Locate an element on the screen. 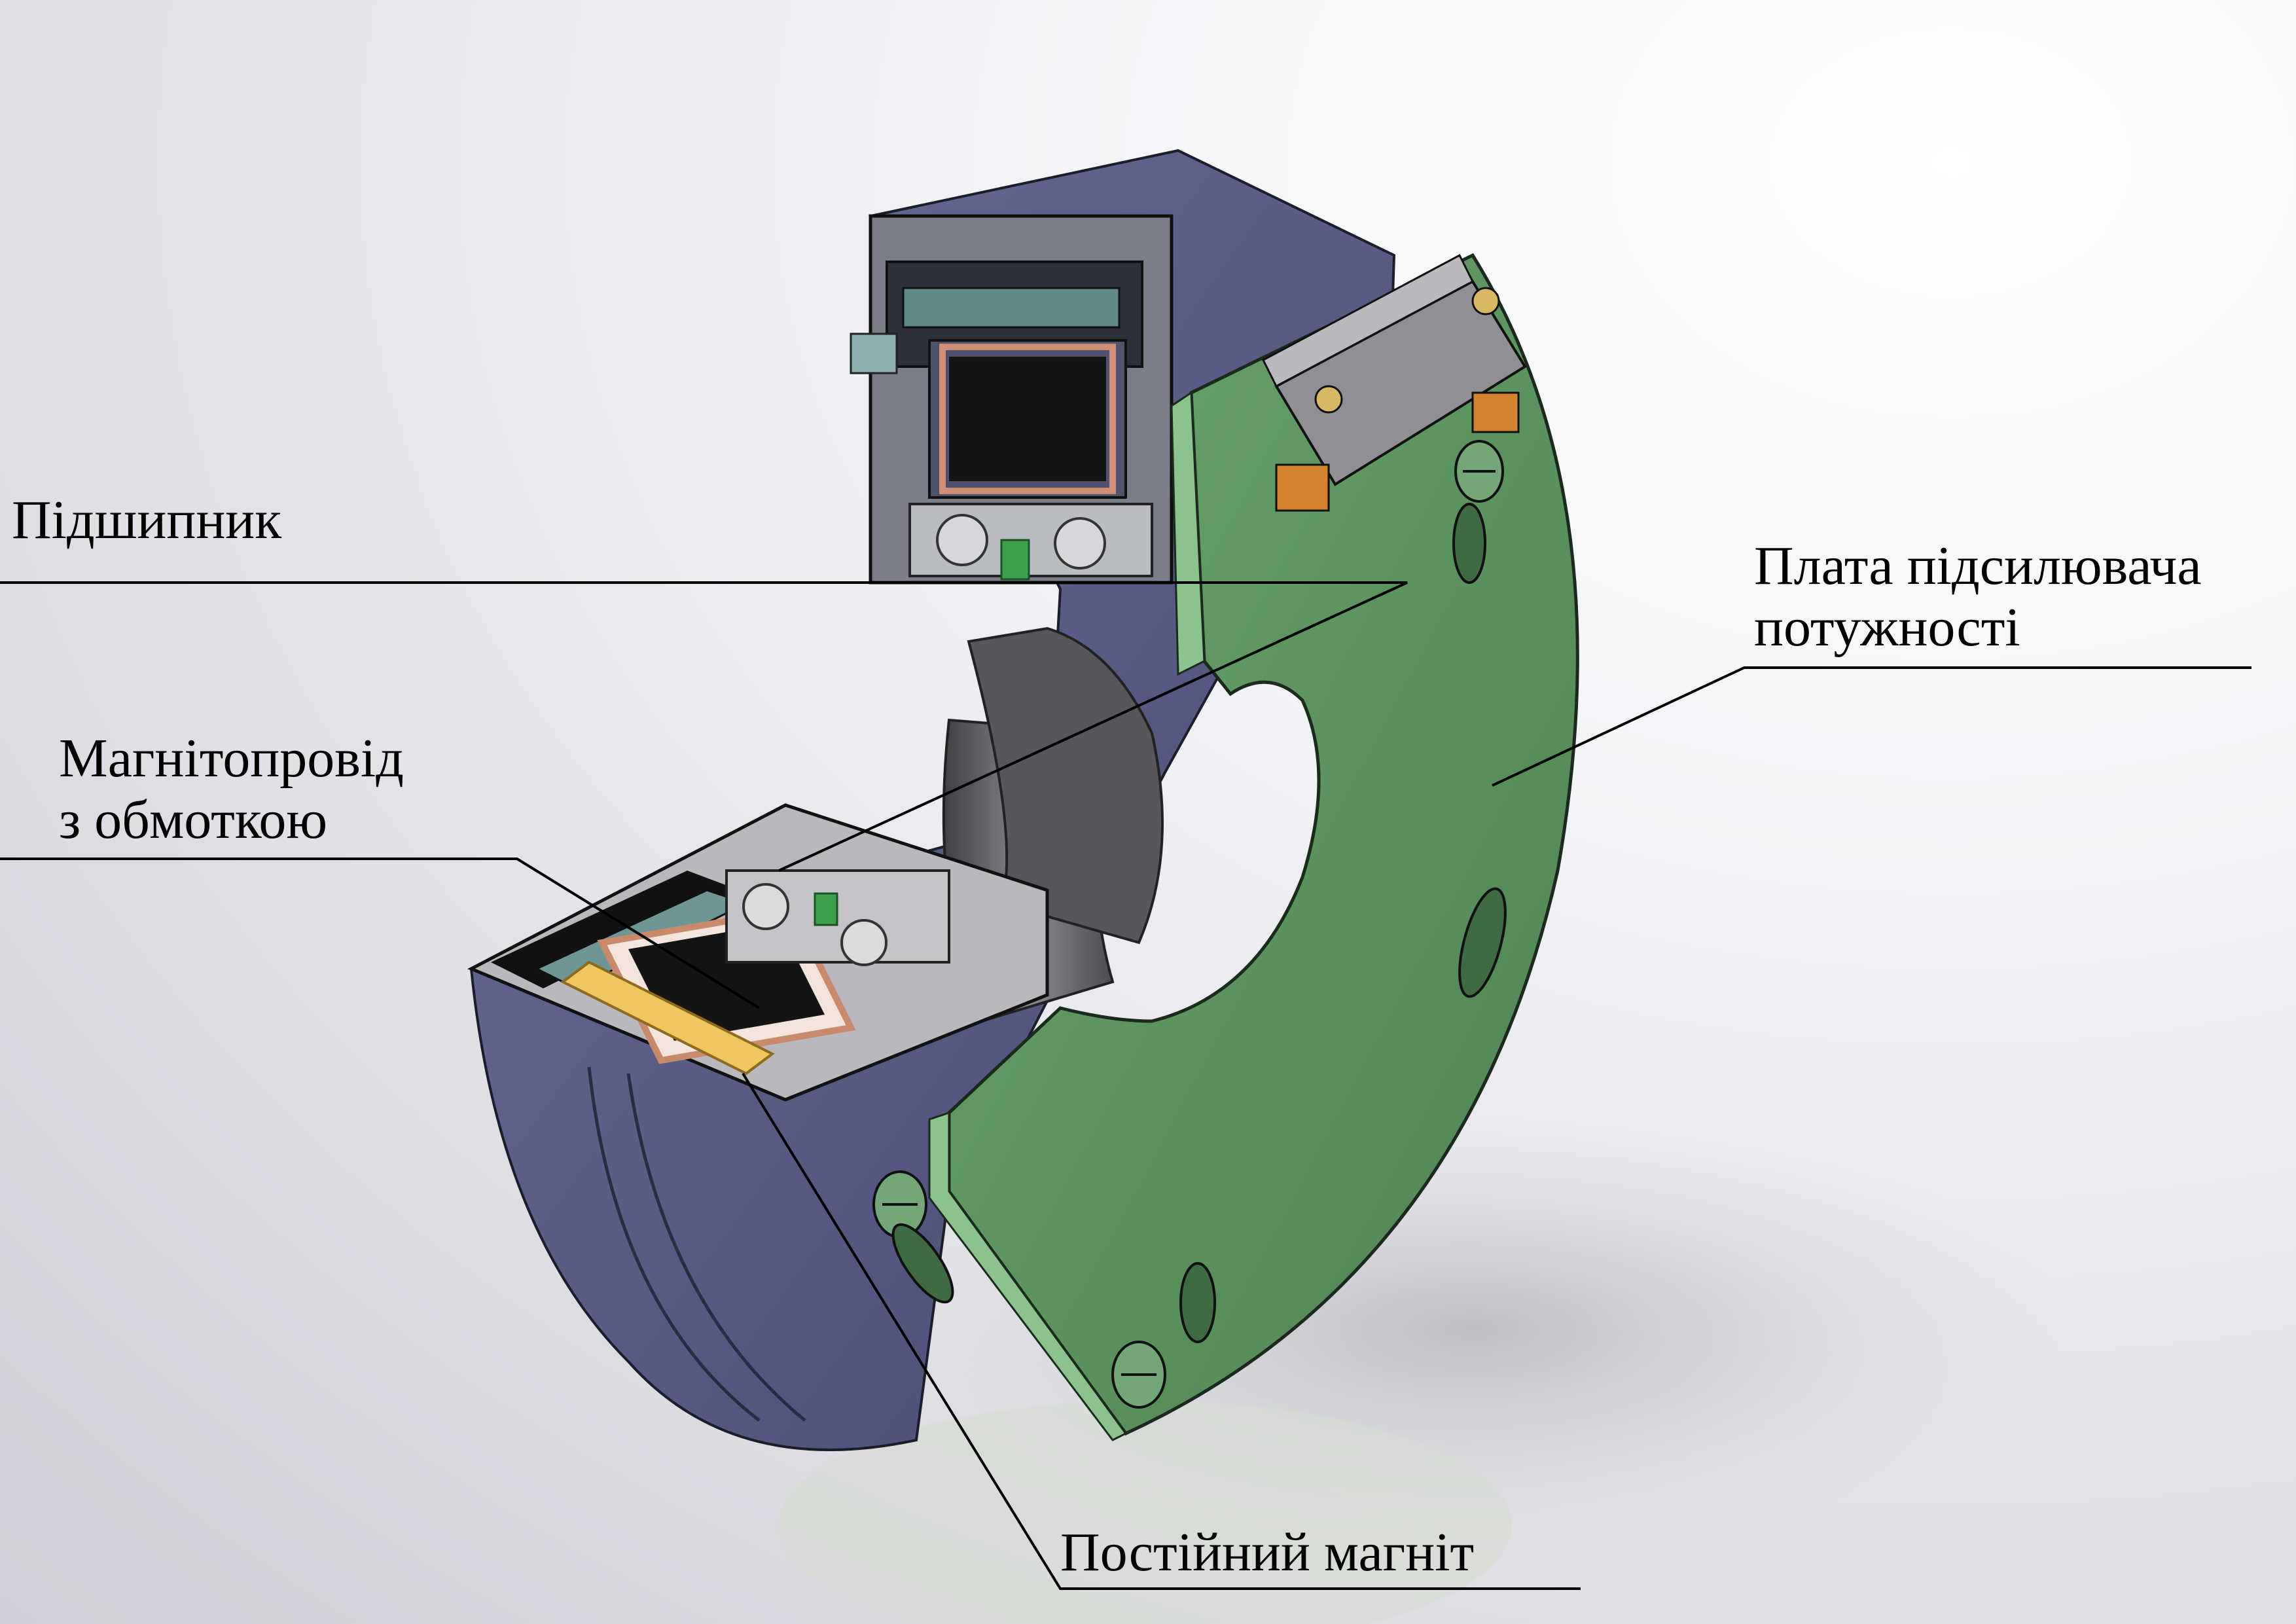 Image resolution: width=2296 pixels, height=1624 pixels. label-board-line1: Плата підсилювача is located at coordinates (1978, 565).